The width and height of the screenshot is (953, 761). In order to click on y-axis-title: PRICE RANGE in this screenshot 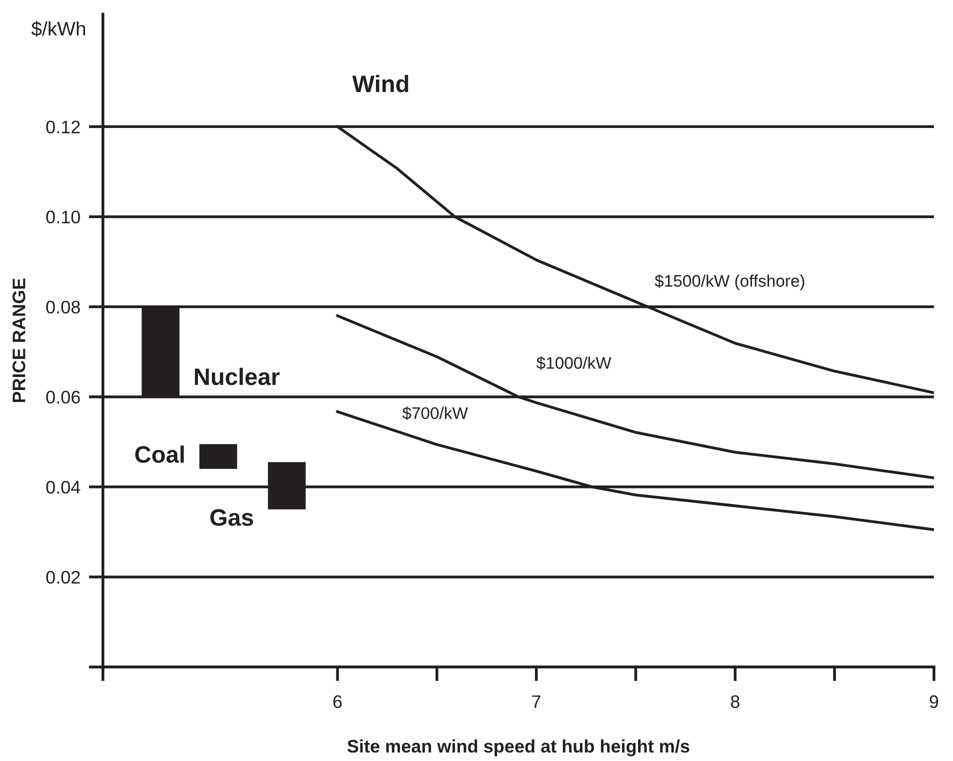, I will do `click(19, 340)`.